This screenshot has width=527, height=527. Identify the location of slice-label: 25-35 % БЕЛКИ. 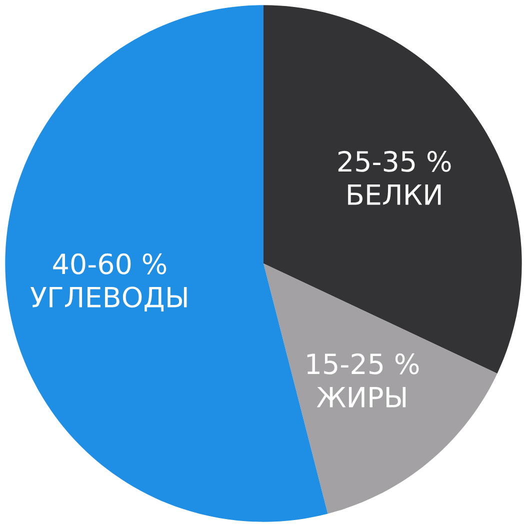
(394, 177).